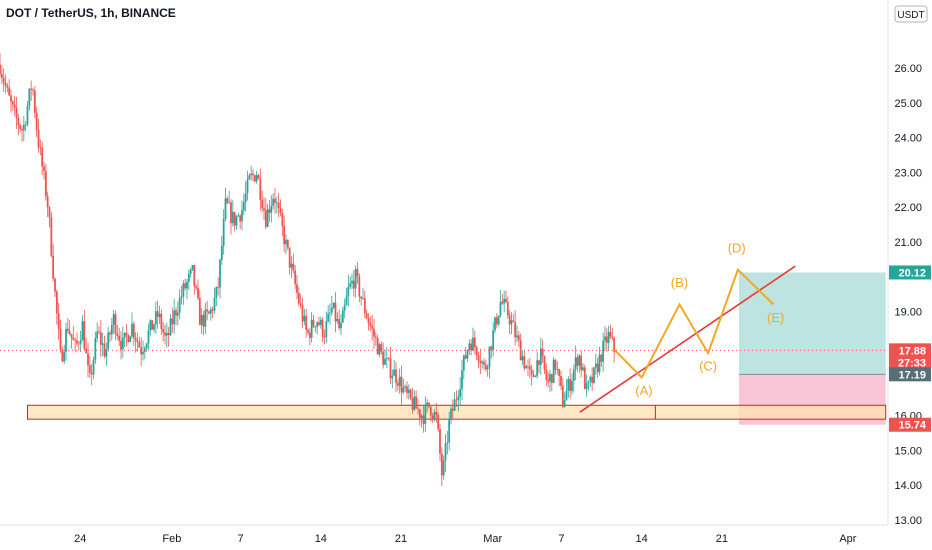  What do you see at coordinates (401, 539) in the screenshot?
I see `time-tick-label: 21` at bounding box center [401, 539].